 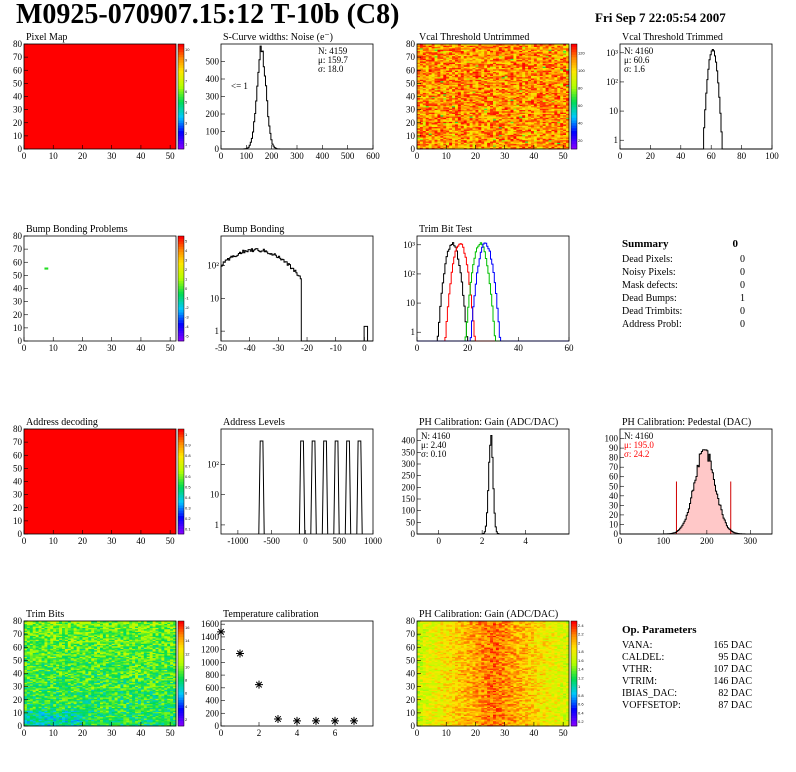 I want to click on x-tick-label: 50, so click(x=171, y=156).